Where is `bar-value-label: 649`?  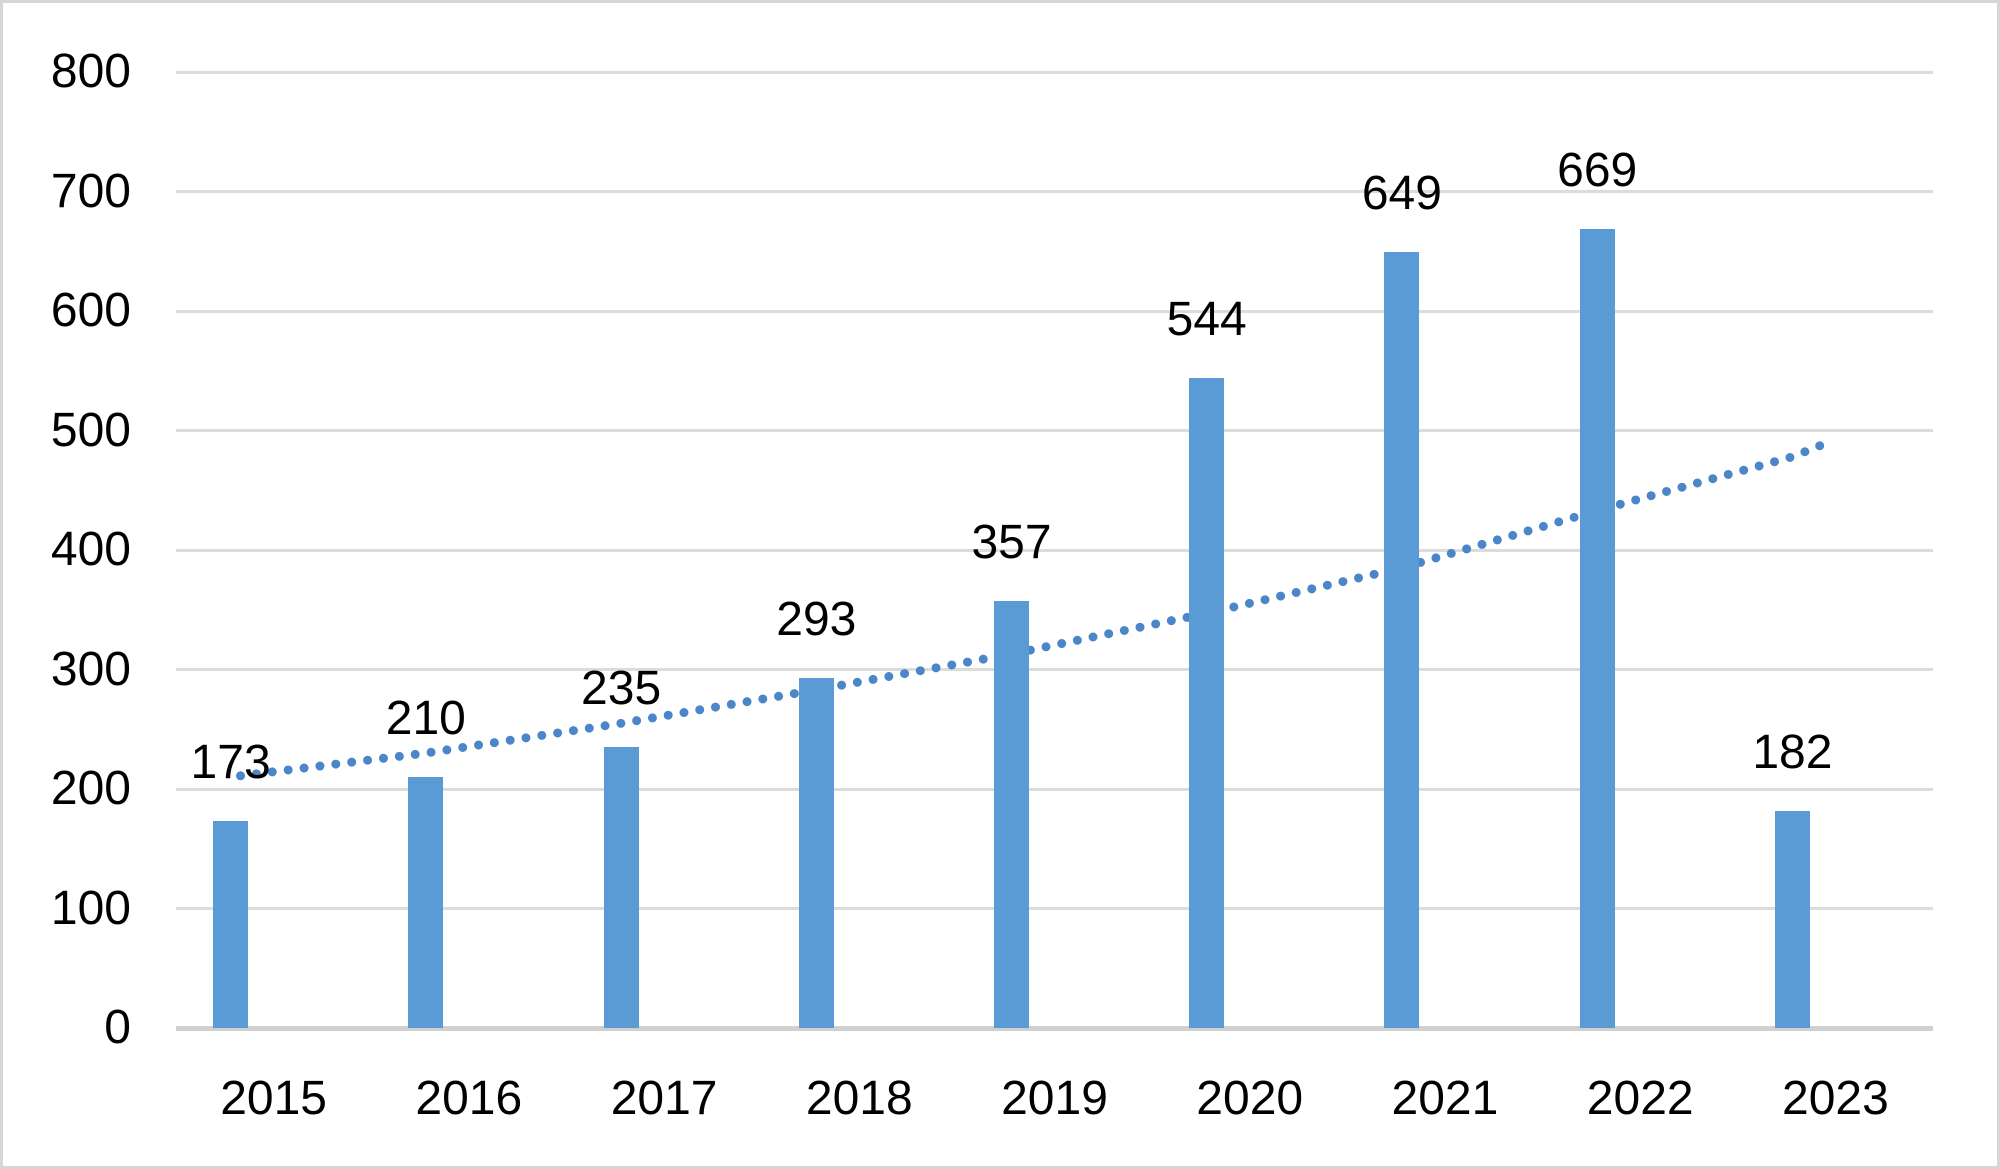
bar-value-label: 649 is located at coordinates (1401, 194).